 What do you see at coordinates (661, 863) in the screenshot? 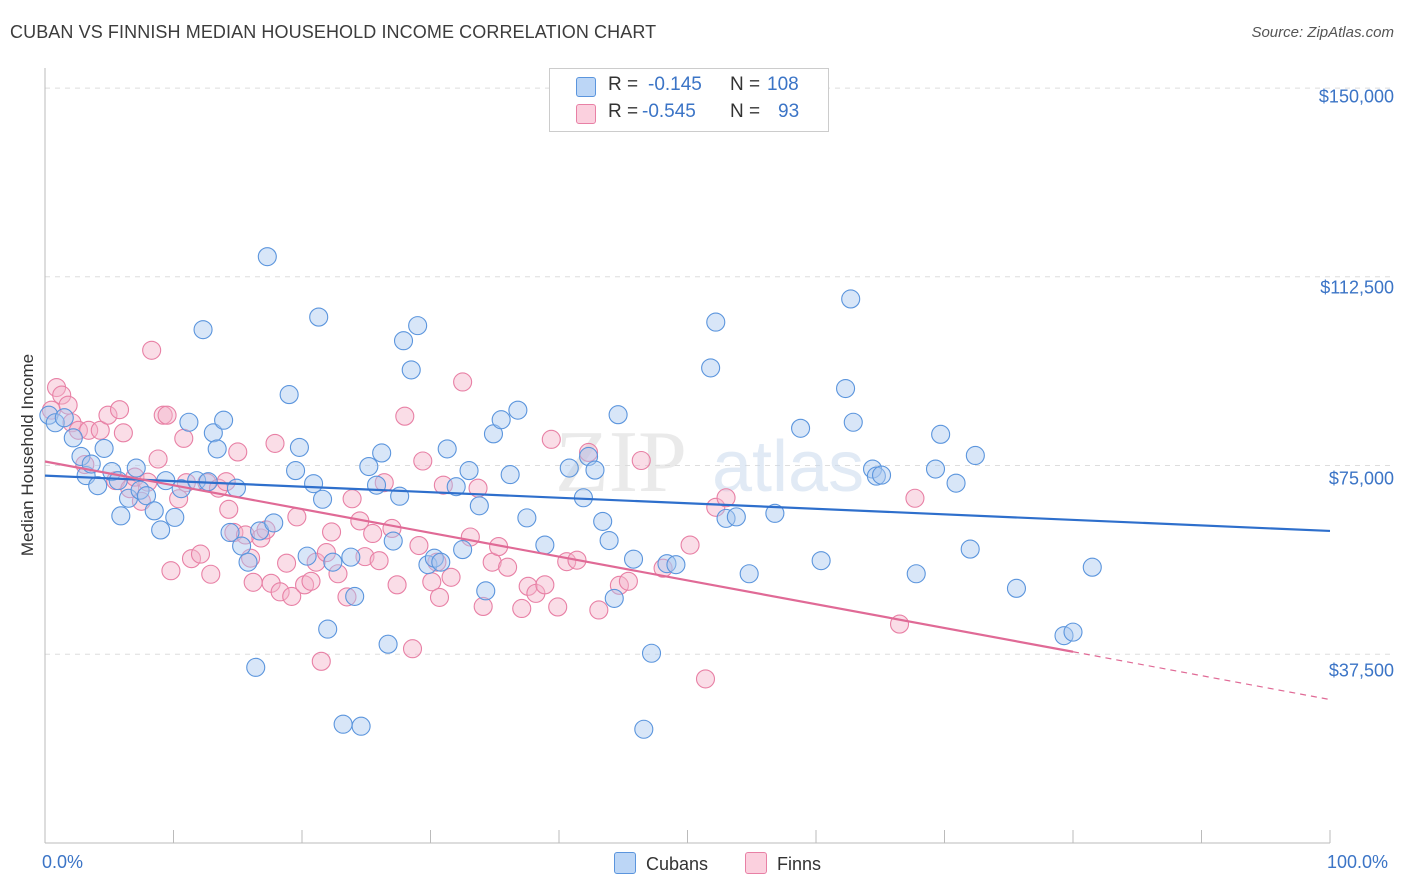
I see `bottom-legend-cubans: Cubans` at bounding box center [661, 863].